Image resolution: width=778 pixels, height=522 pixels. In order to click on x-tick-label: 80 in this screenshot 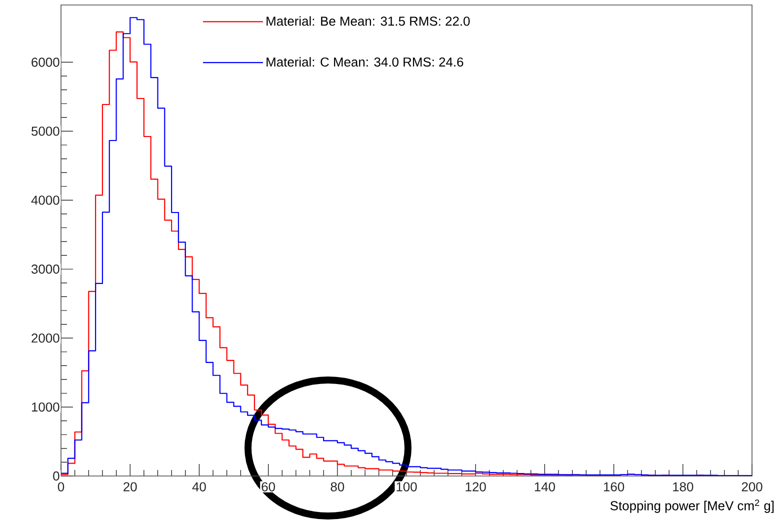, I will do `click(337, 487)`.